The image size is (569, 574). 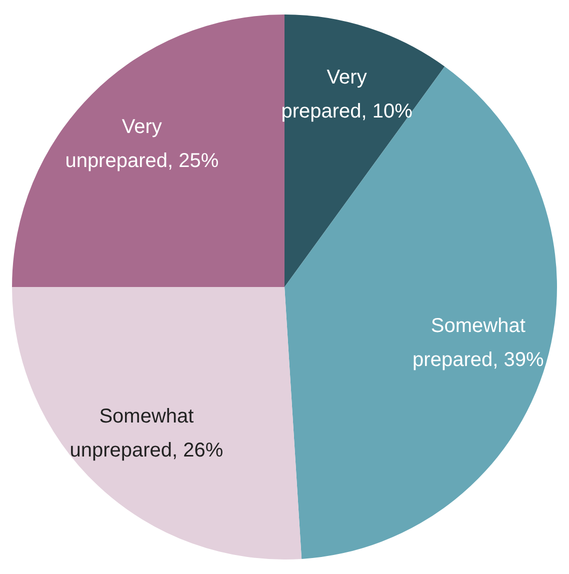 What do you see at coordinates (478, 342) in the screenshot?
I see `slice-label: Somewhat prepared, 39%` at bounding box center [478, 342].